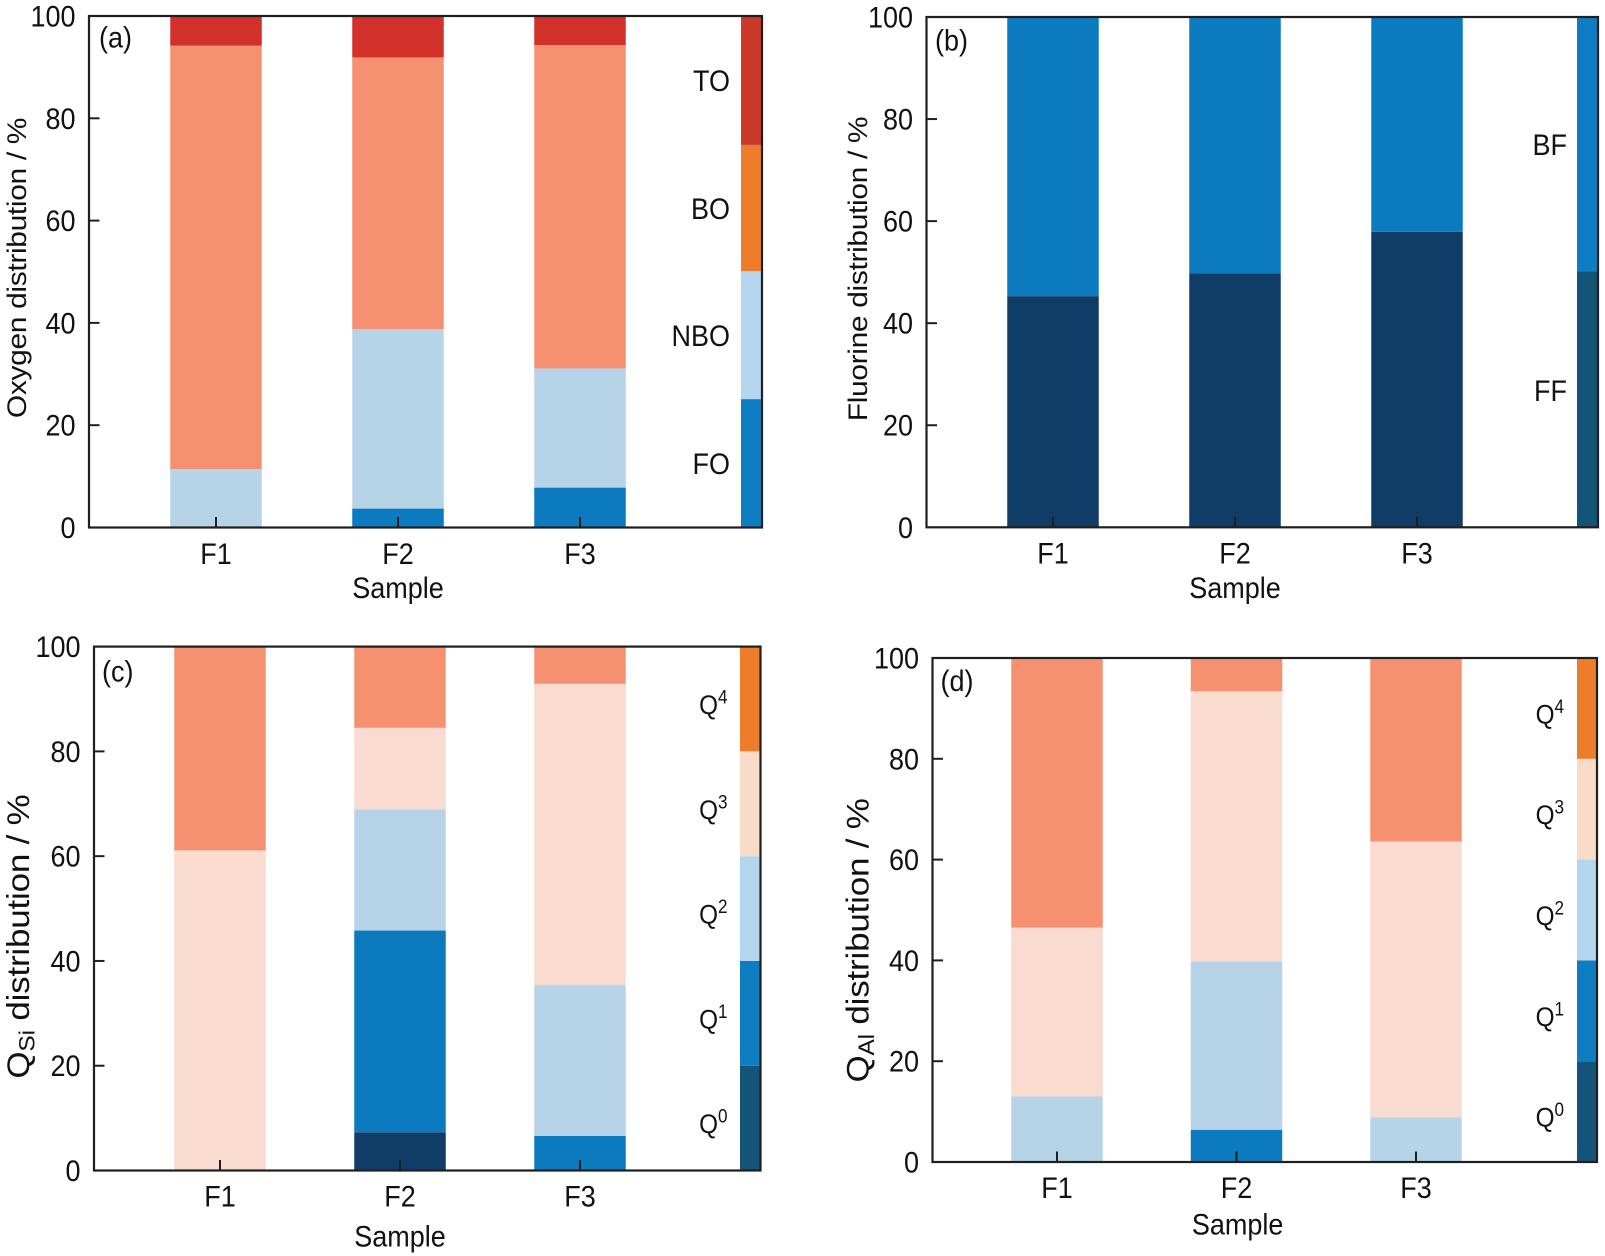  I want to click on svg-text: QSi distribution / %, so click(21, 936).